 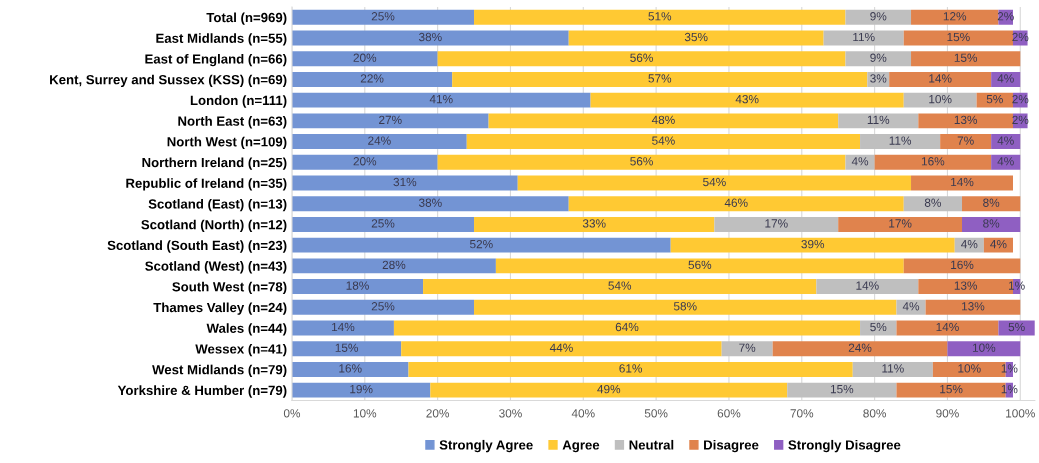 What do you see at coordinates (900, 223) in the screenshot?
I see `data-label: 17%` at bounding box center [900, 223].